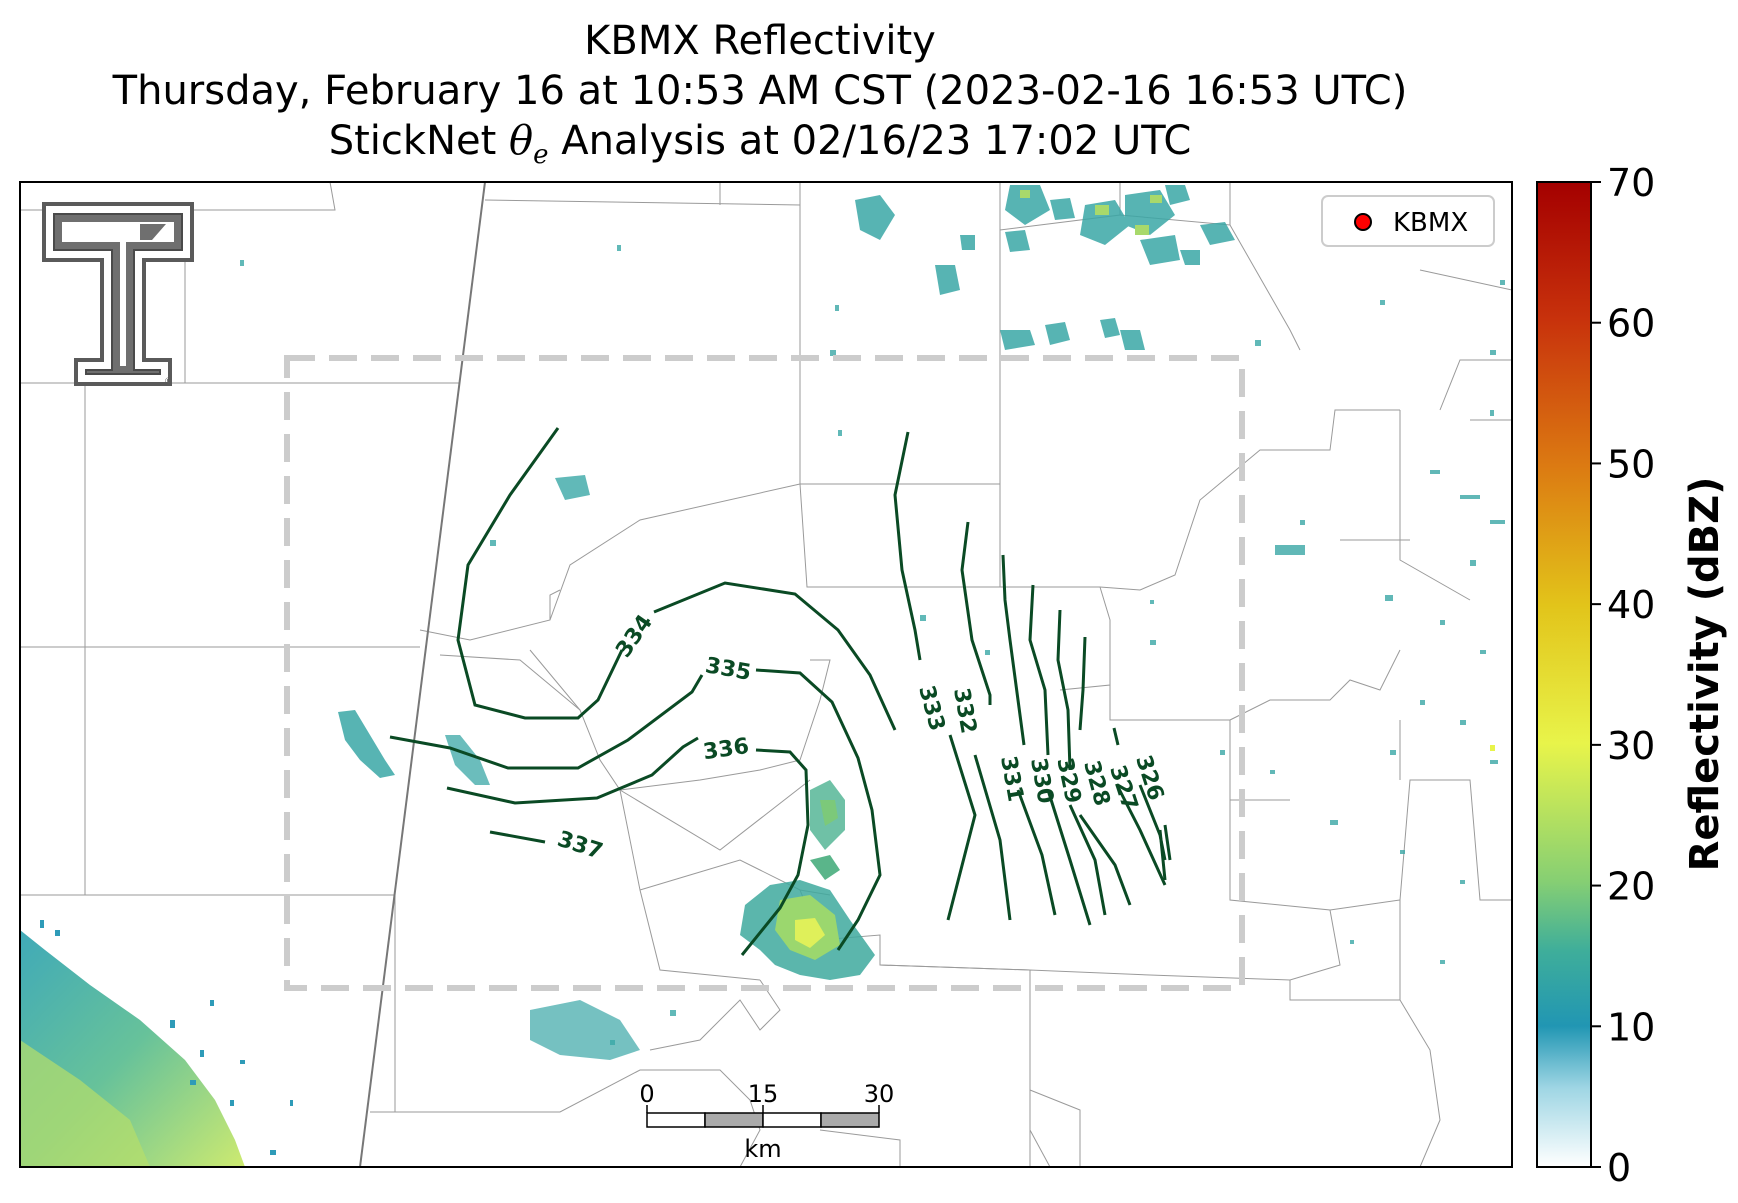  I want to click on state-boundary, so click(422, 674).